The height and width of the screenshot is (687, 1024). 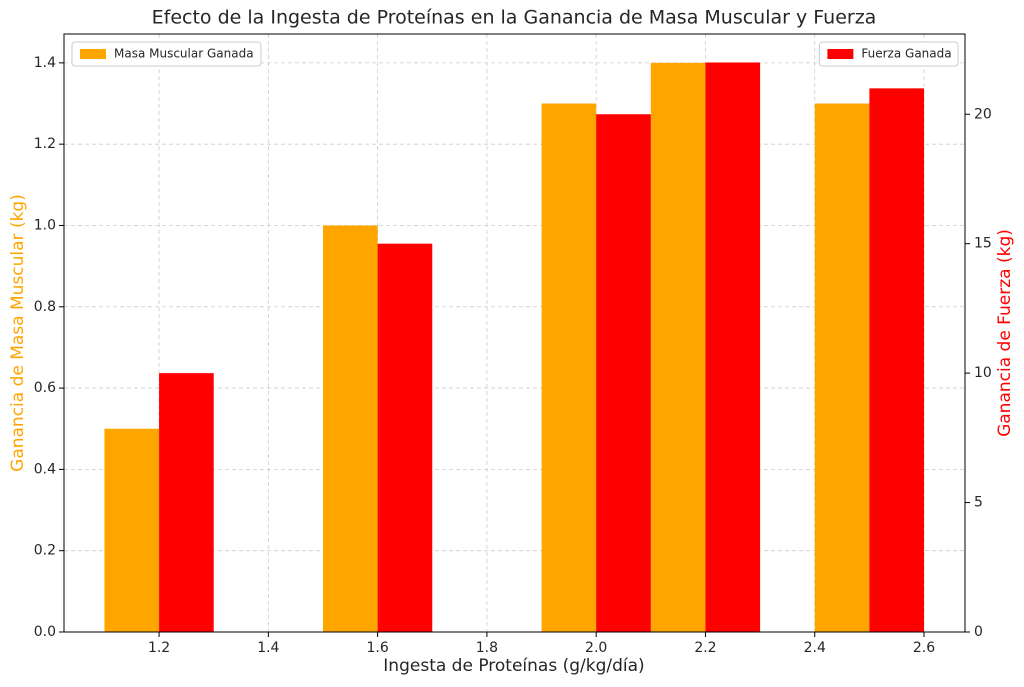 What do you see at coordinates (983, 373) in the screenshot?
I see `y2-tick-label: 10` at bounding box center [983, 373].